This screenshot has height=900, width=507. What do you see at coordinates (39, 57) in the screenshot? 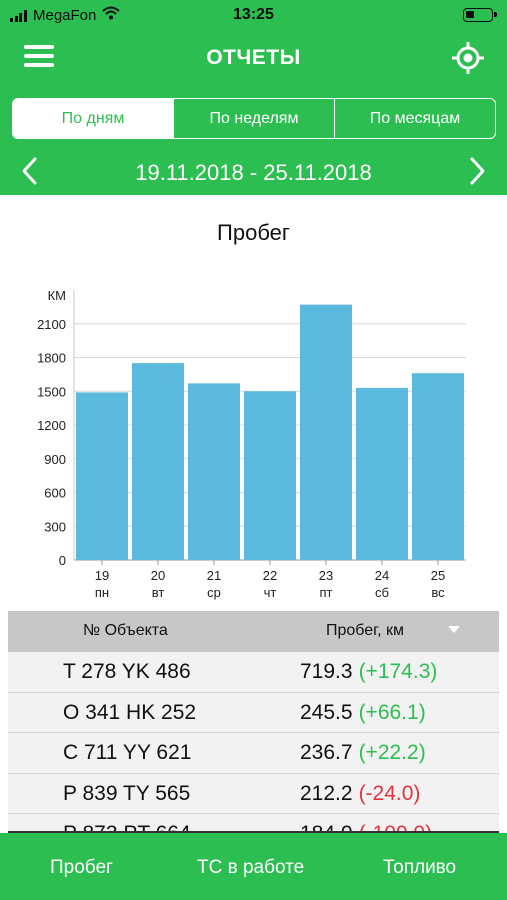
I see `menu-icon` at bounding box center [39, 57].